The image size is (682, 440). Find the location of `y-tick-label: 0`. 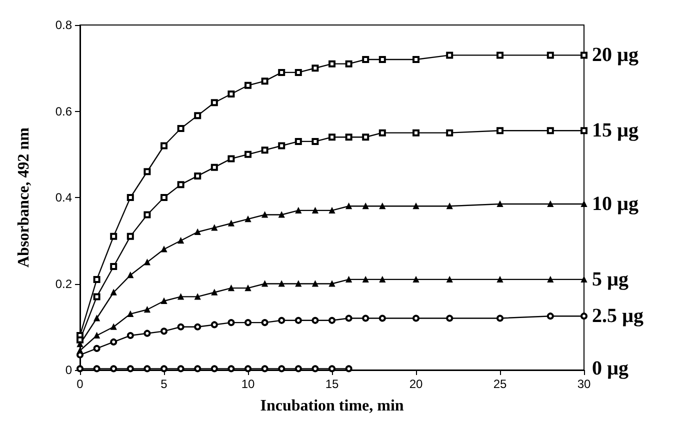

y-tick-label: 0 is located at coordinates (68, 370).